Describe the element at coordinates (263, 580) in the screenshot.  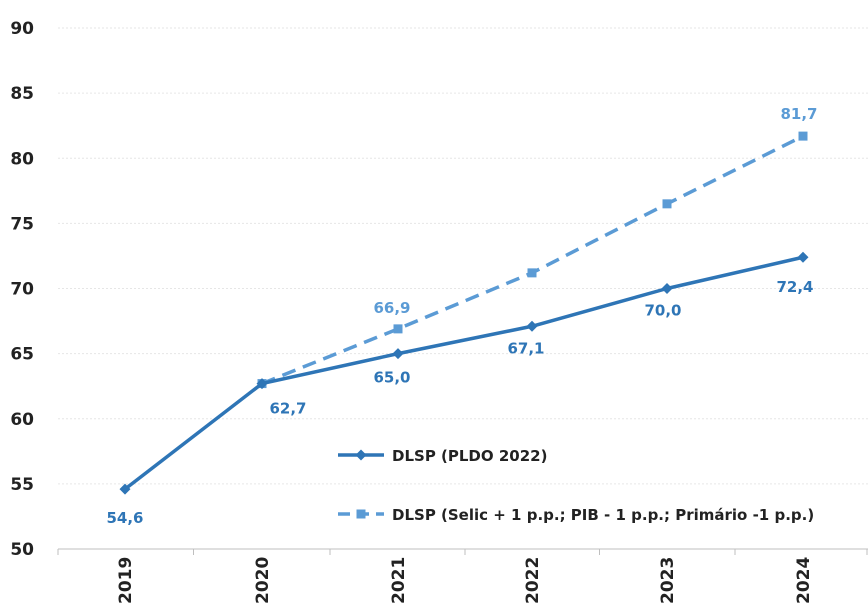
I see `x-tick-label: 2020` at that location.